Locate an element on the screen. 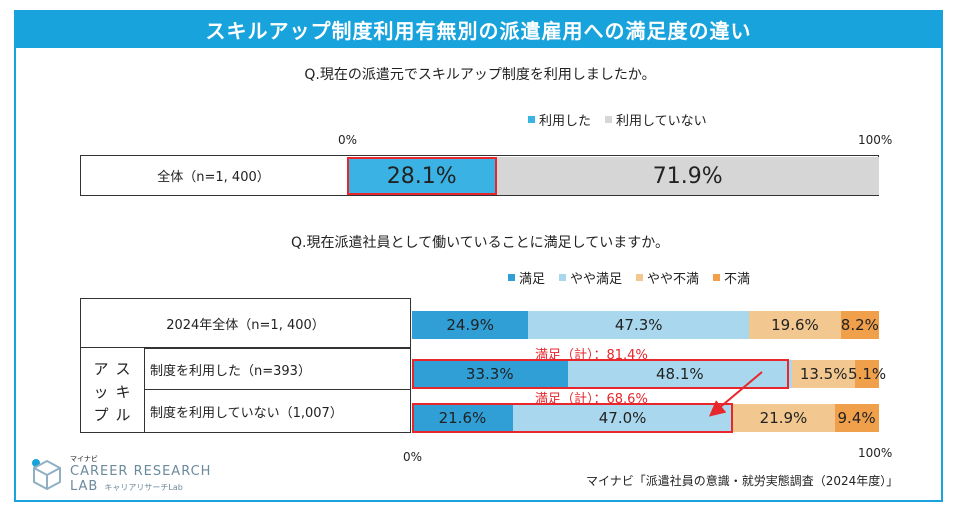 This screenshot has height=516, width=959. q2-legend-item-somewhat-satisfied: やや満足 is located at coordinates (590, 277).